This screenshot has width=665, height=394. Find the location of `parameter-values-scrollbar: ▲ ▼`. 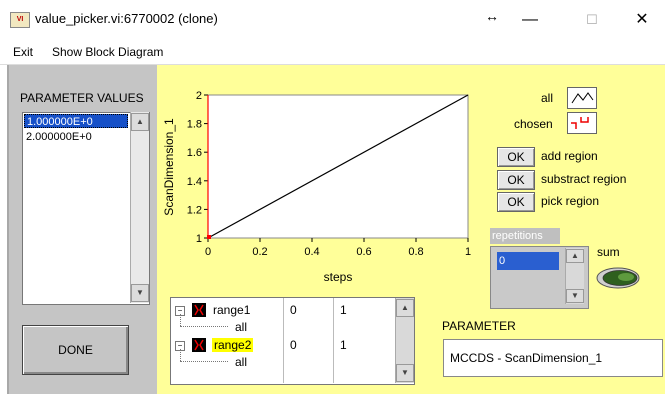

parameter-values-scrollbar: ▲ ▼ is located at coordinates (139, 207).